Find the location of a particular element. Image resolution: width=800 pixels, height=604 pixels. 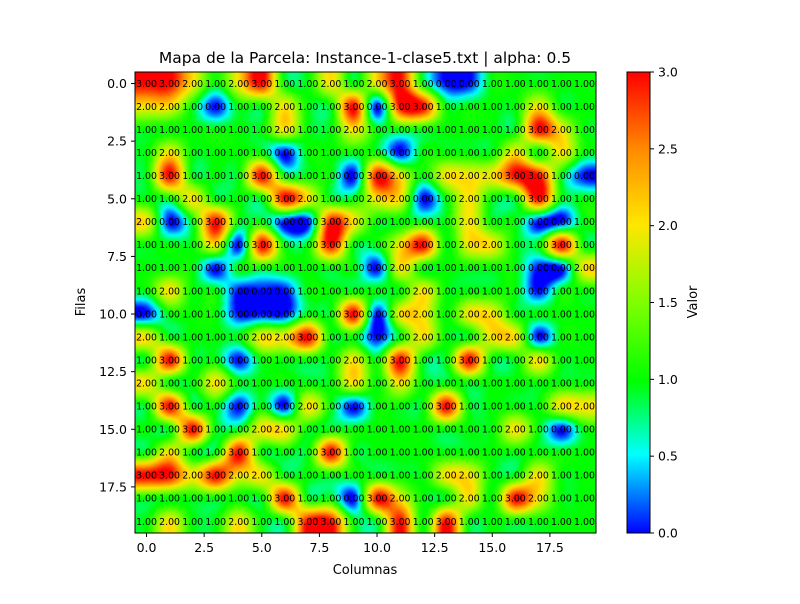

y-tick-label: 5.0 is located at coordinates (117, 198).